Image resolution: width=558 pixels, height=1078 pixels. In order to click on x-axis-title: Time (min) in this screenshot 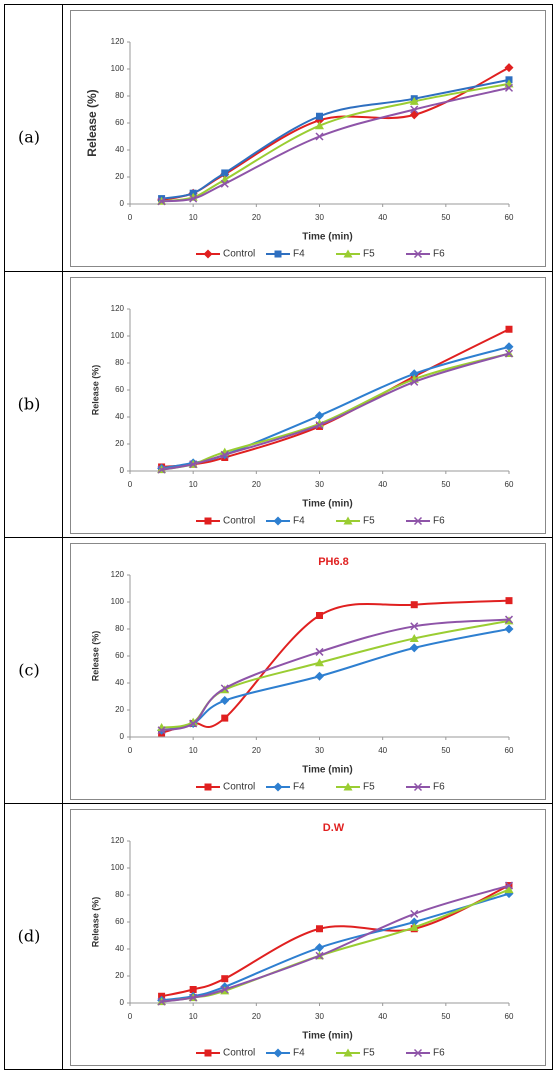, I will do `click(327, 1036)`.